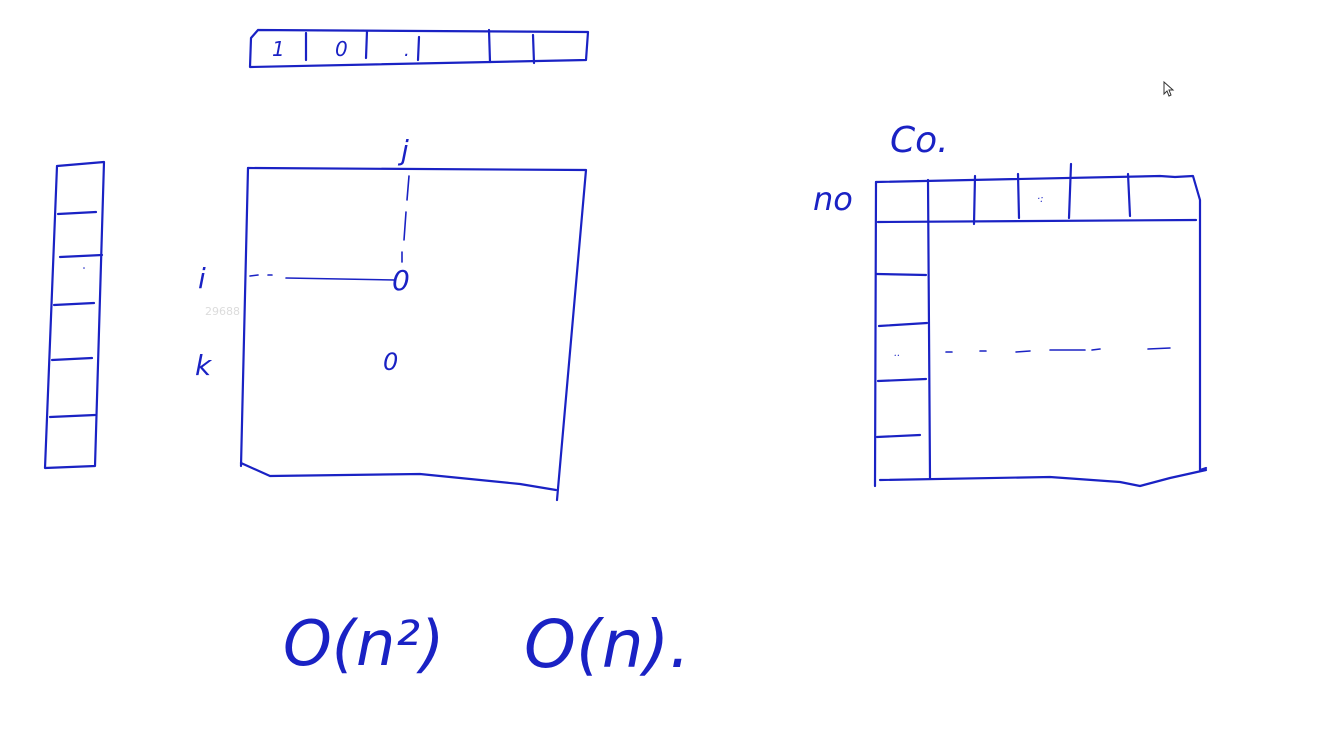 The height and width of the screenshot is (738, 1338). I want to click on complexity-left: O(n²), so click(363, 643).